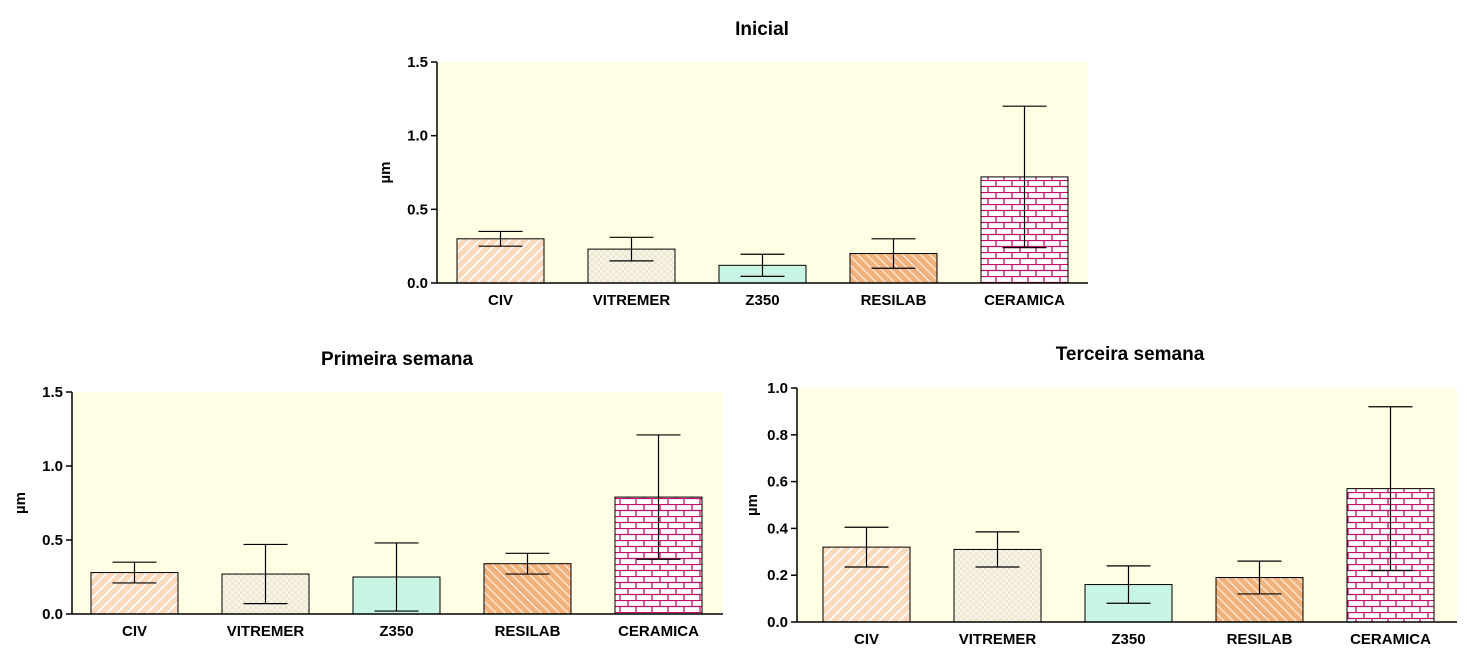 Image resolution: width=1467 pixels, height=662 pixels. Describe the element at coordinates (397, 359) in the screenshot. I see `chart-title: Primeira semana` at that location.